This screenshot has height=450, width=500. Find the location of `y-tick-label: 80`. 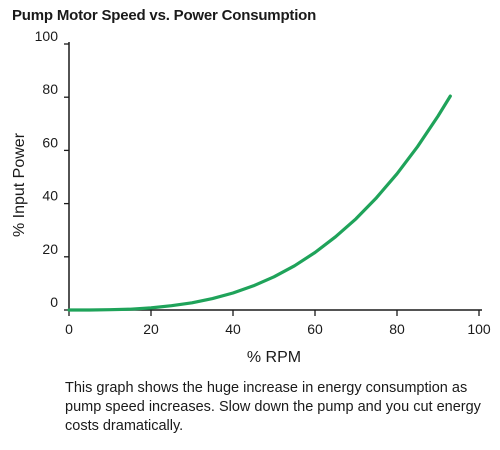

y-tick-label: 80 is located at coordinates (50, 89).